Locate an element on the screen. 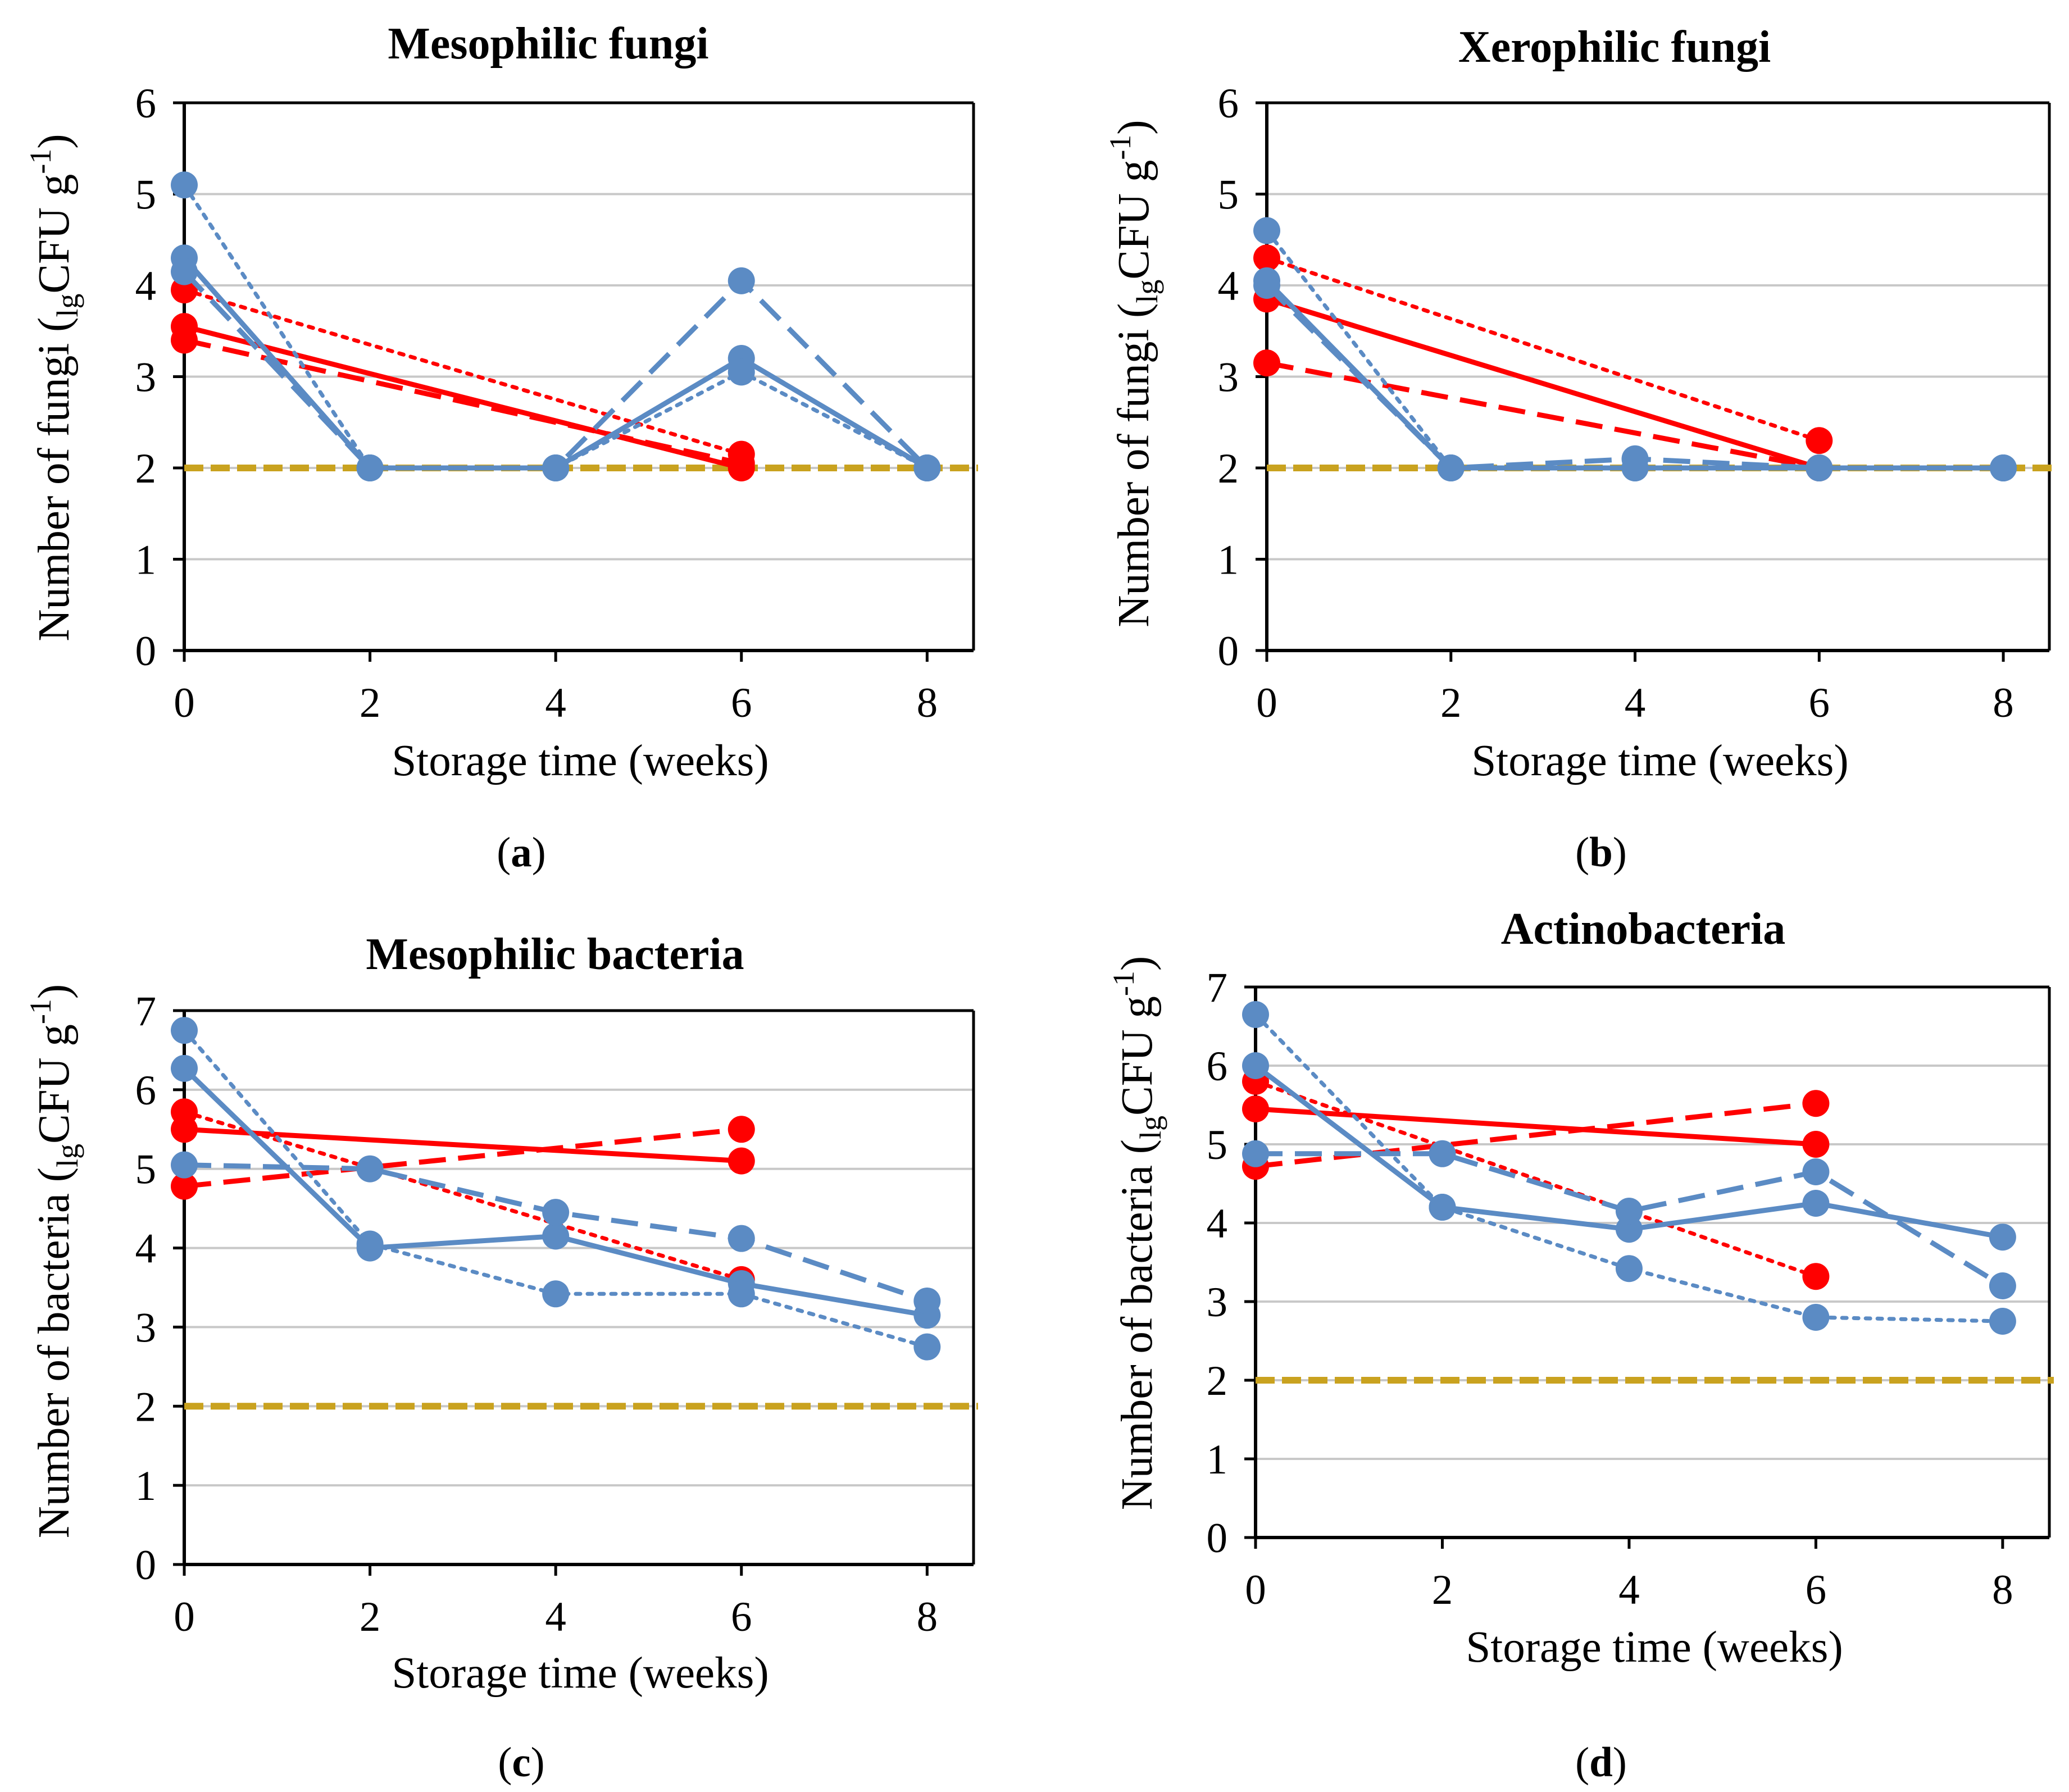 Image resolution: width=2069 pixels, height=1792 pixels. panel-d-x-axis-label: Storage time (weeks) is located at coordinates (1654, 1647).